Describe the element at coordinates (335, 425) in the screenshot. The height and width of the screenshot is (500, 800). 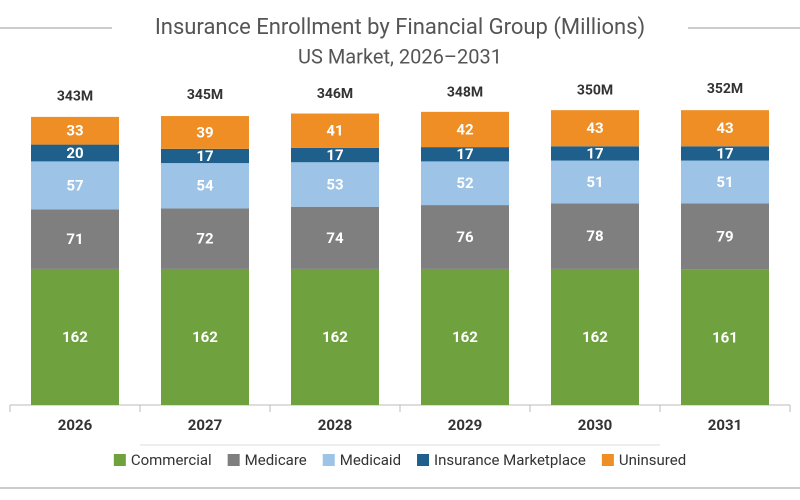
I see `x-tick-label: 2028` at that location.